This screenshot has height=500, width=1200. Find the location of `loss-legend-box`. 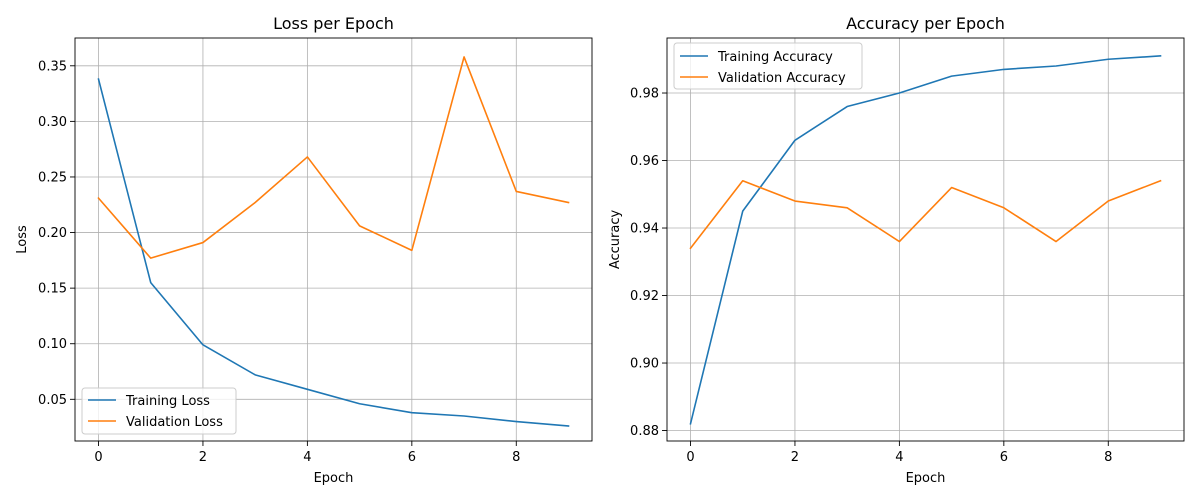

loss-legend-box is located at coordinates (159, 411).